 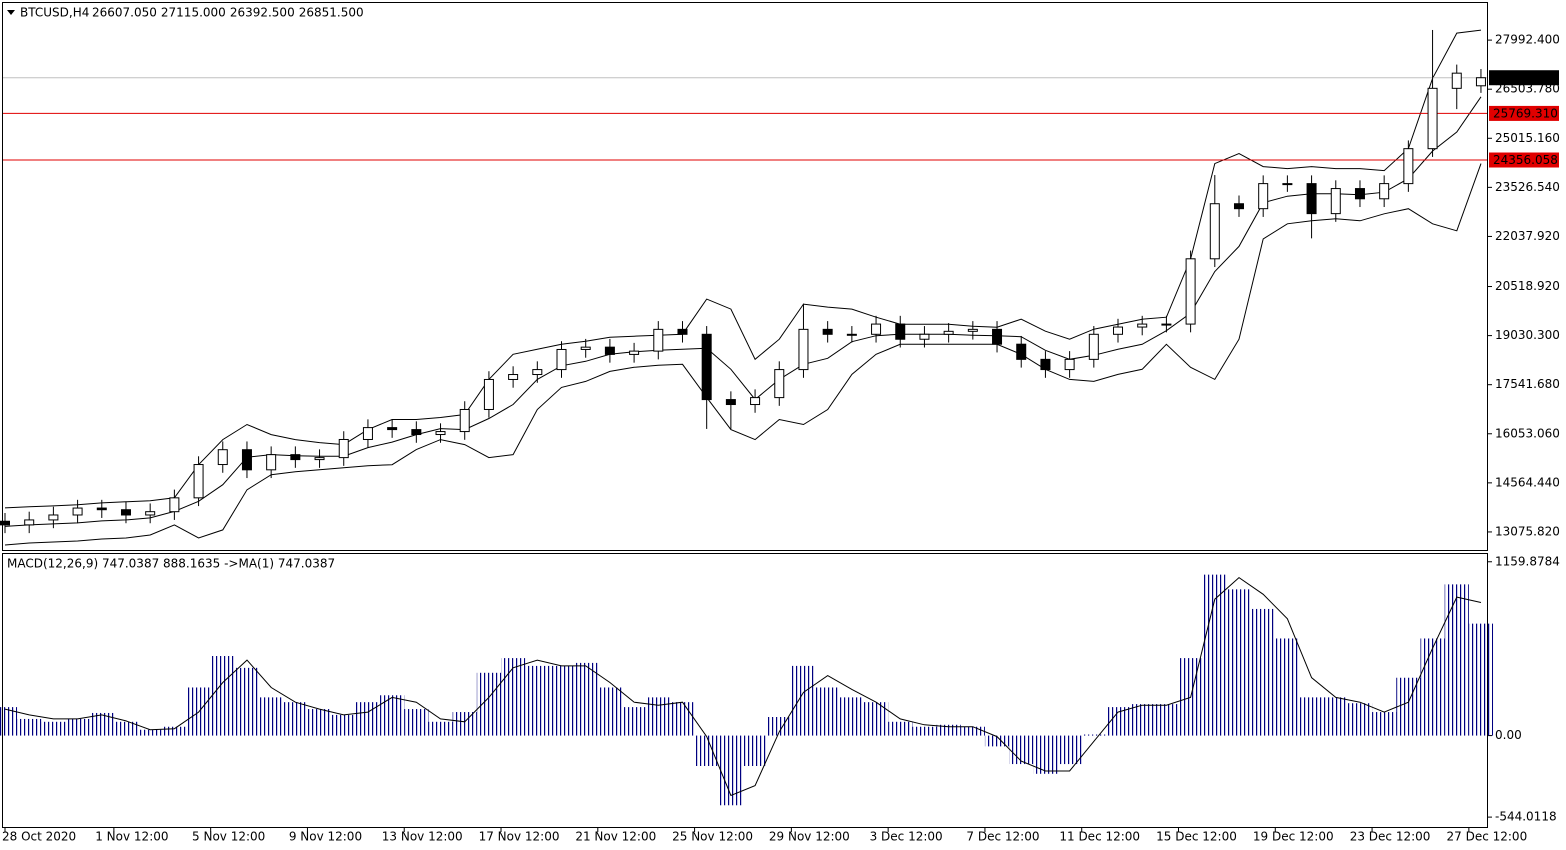 I want to click on price-level-label: 26851.500, so click(x=1525, y=78).